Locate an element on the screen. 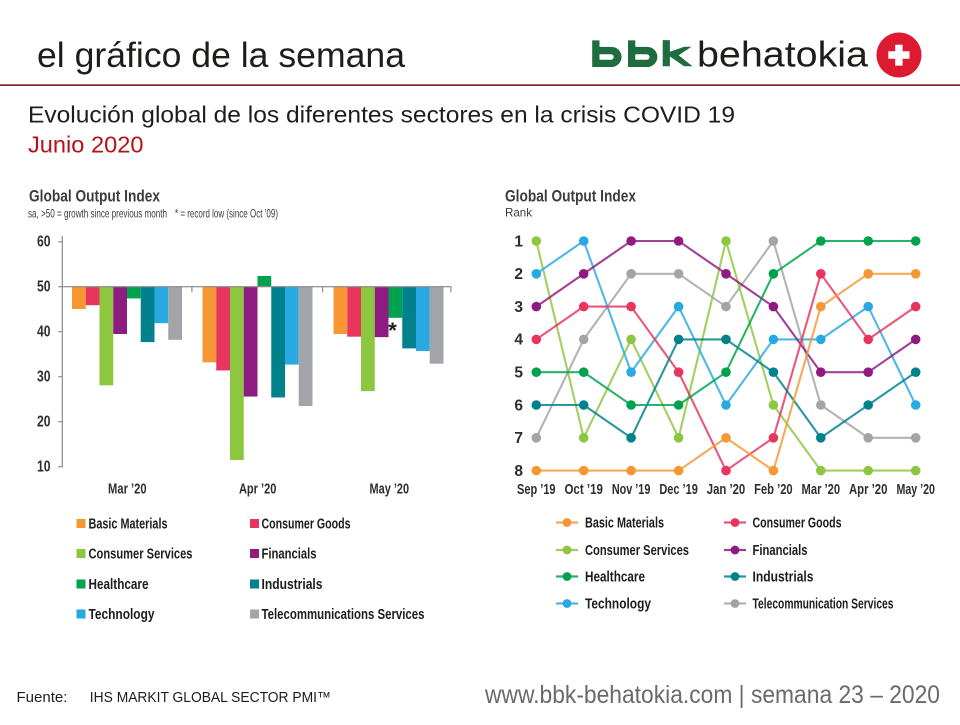  svg-text: el gráfico de la semana is located at coordinates (221, 55).